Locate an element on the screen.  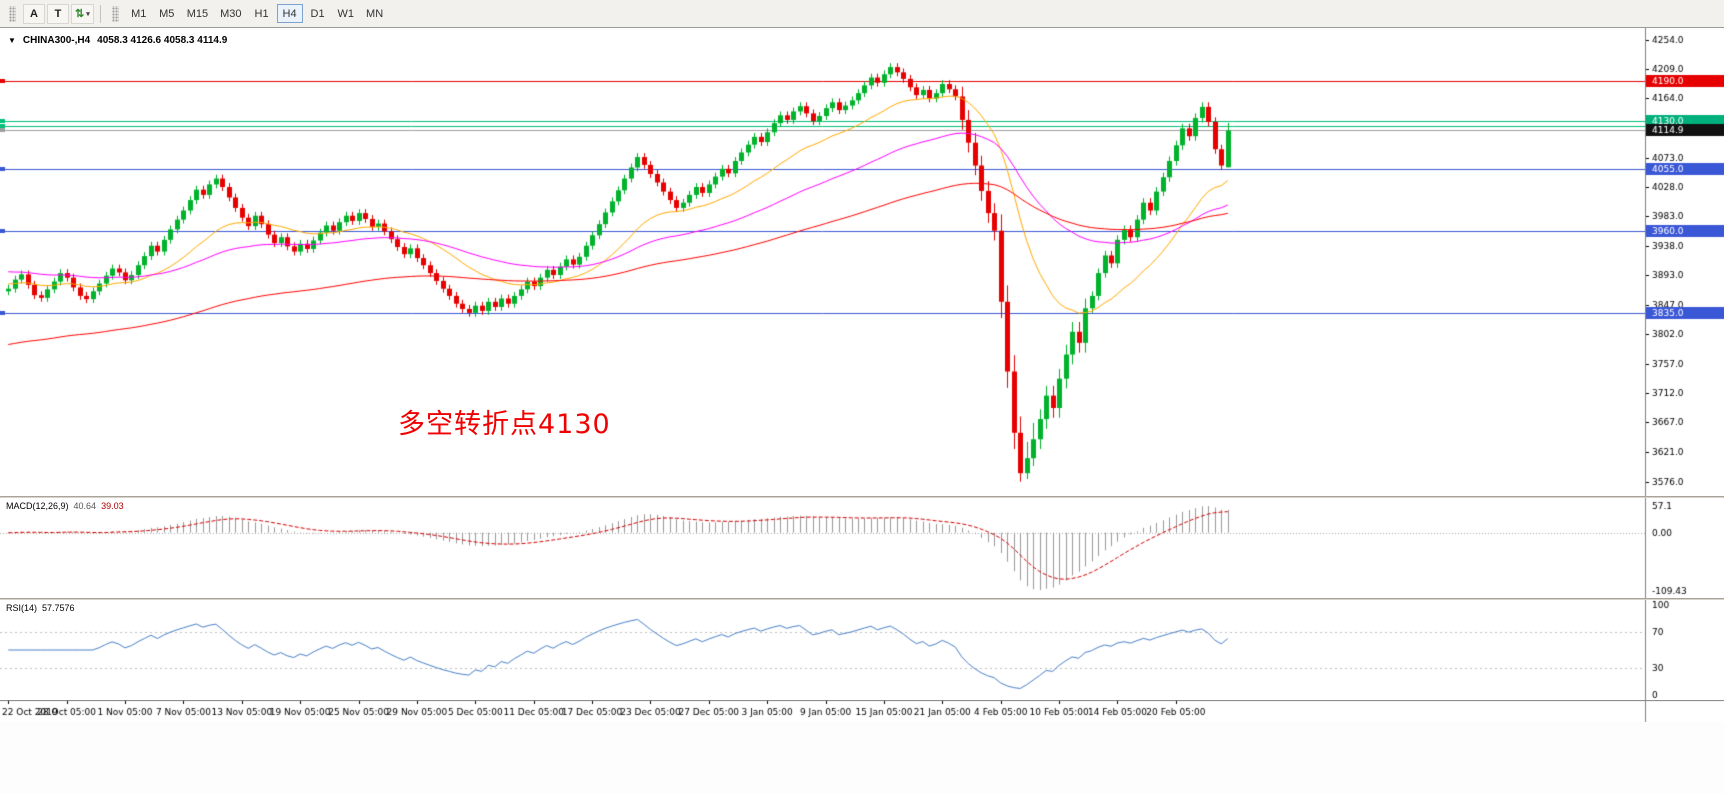
macd-panel: MACD(12,26,9) 40.64 39.03 is located at coordinates (862, 548).